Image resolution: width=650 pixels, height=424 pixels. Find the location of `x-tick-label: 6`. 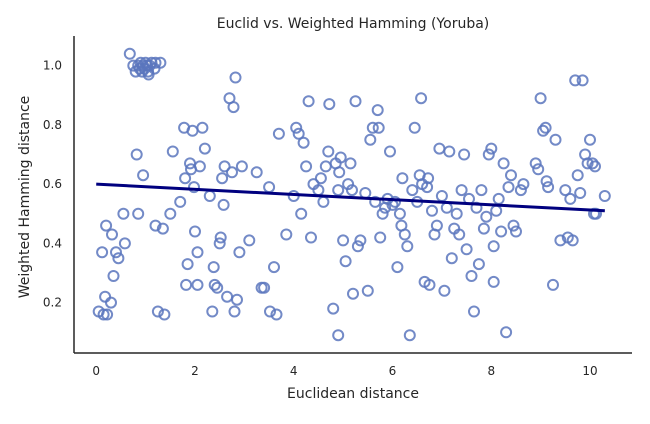

x-tick-label: 6 is located at coordinates (393, 371).